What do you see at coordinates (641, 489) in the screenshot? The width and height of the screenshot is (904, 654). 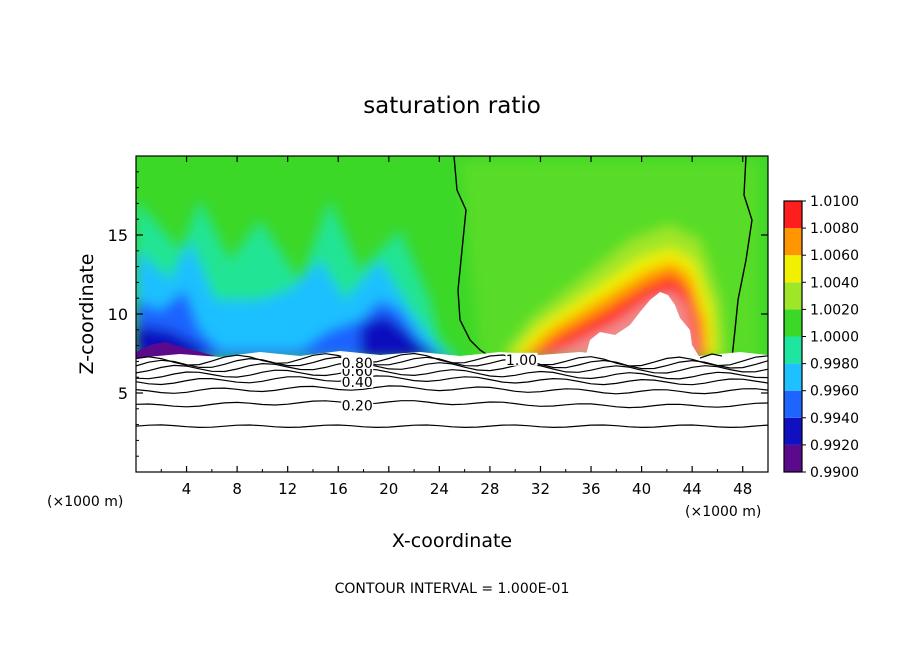 I see `x-tick-label: 40` at bounding box center [641, 489].